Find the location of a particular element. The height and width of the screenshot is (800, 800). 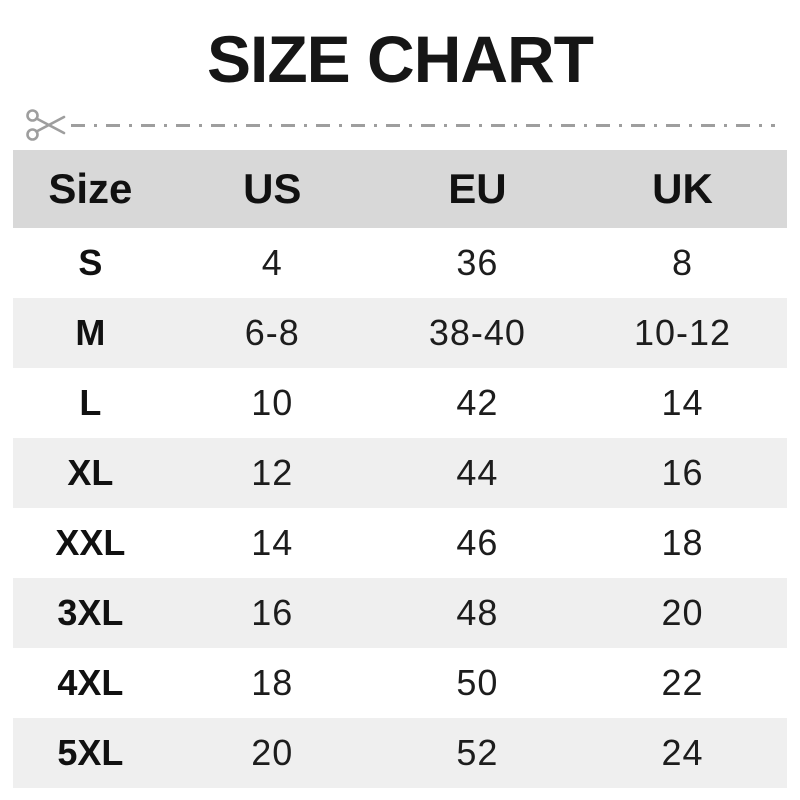

scissors-icon is located at coordinates (46, 125).